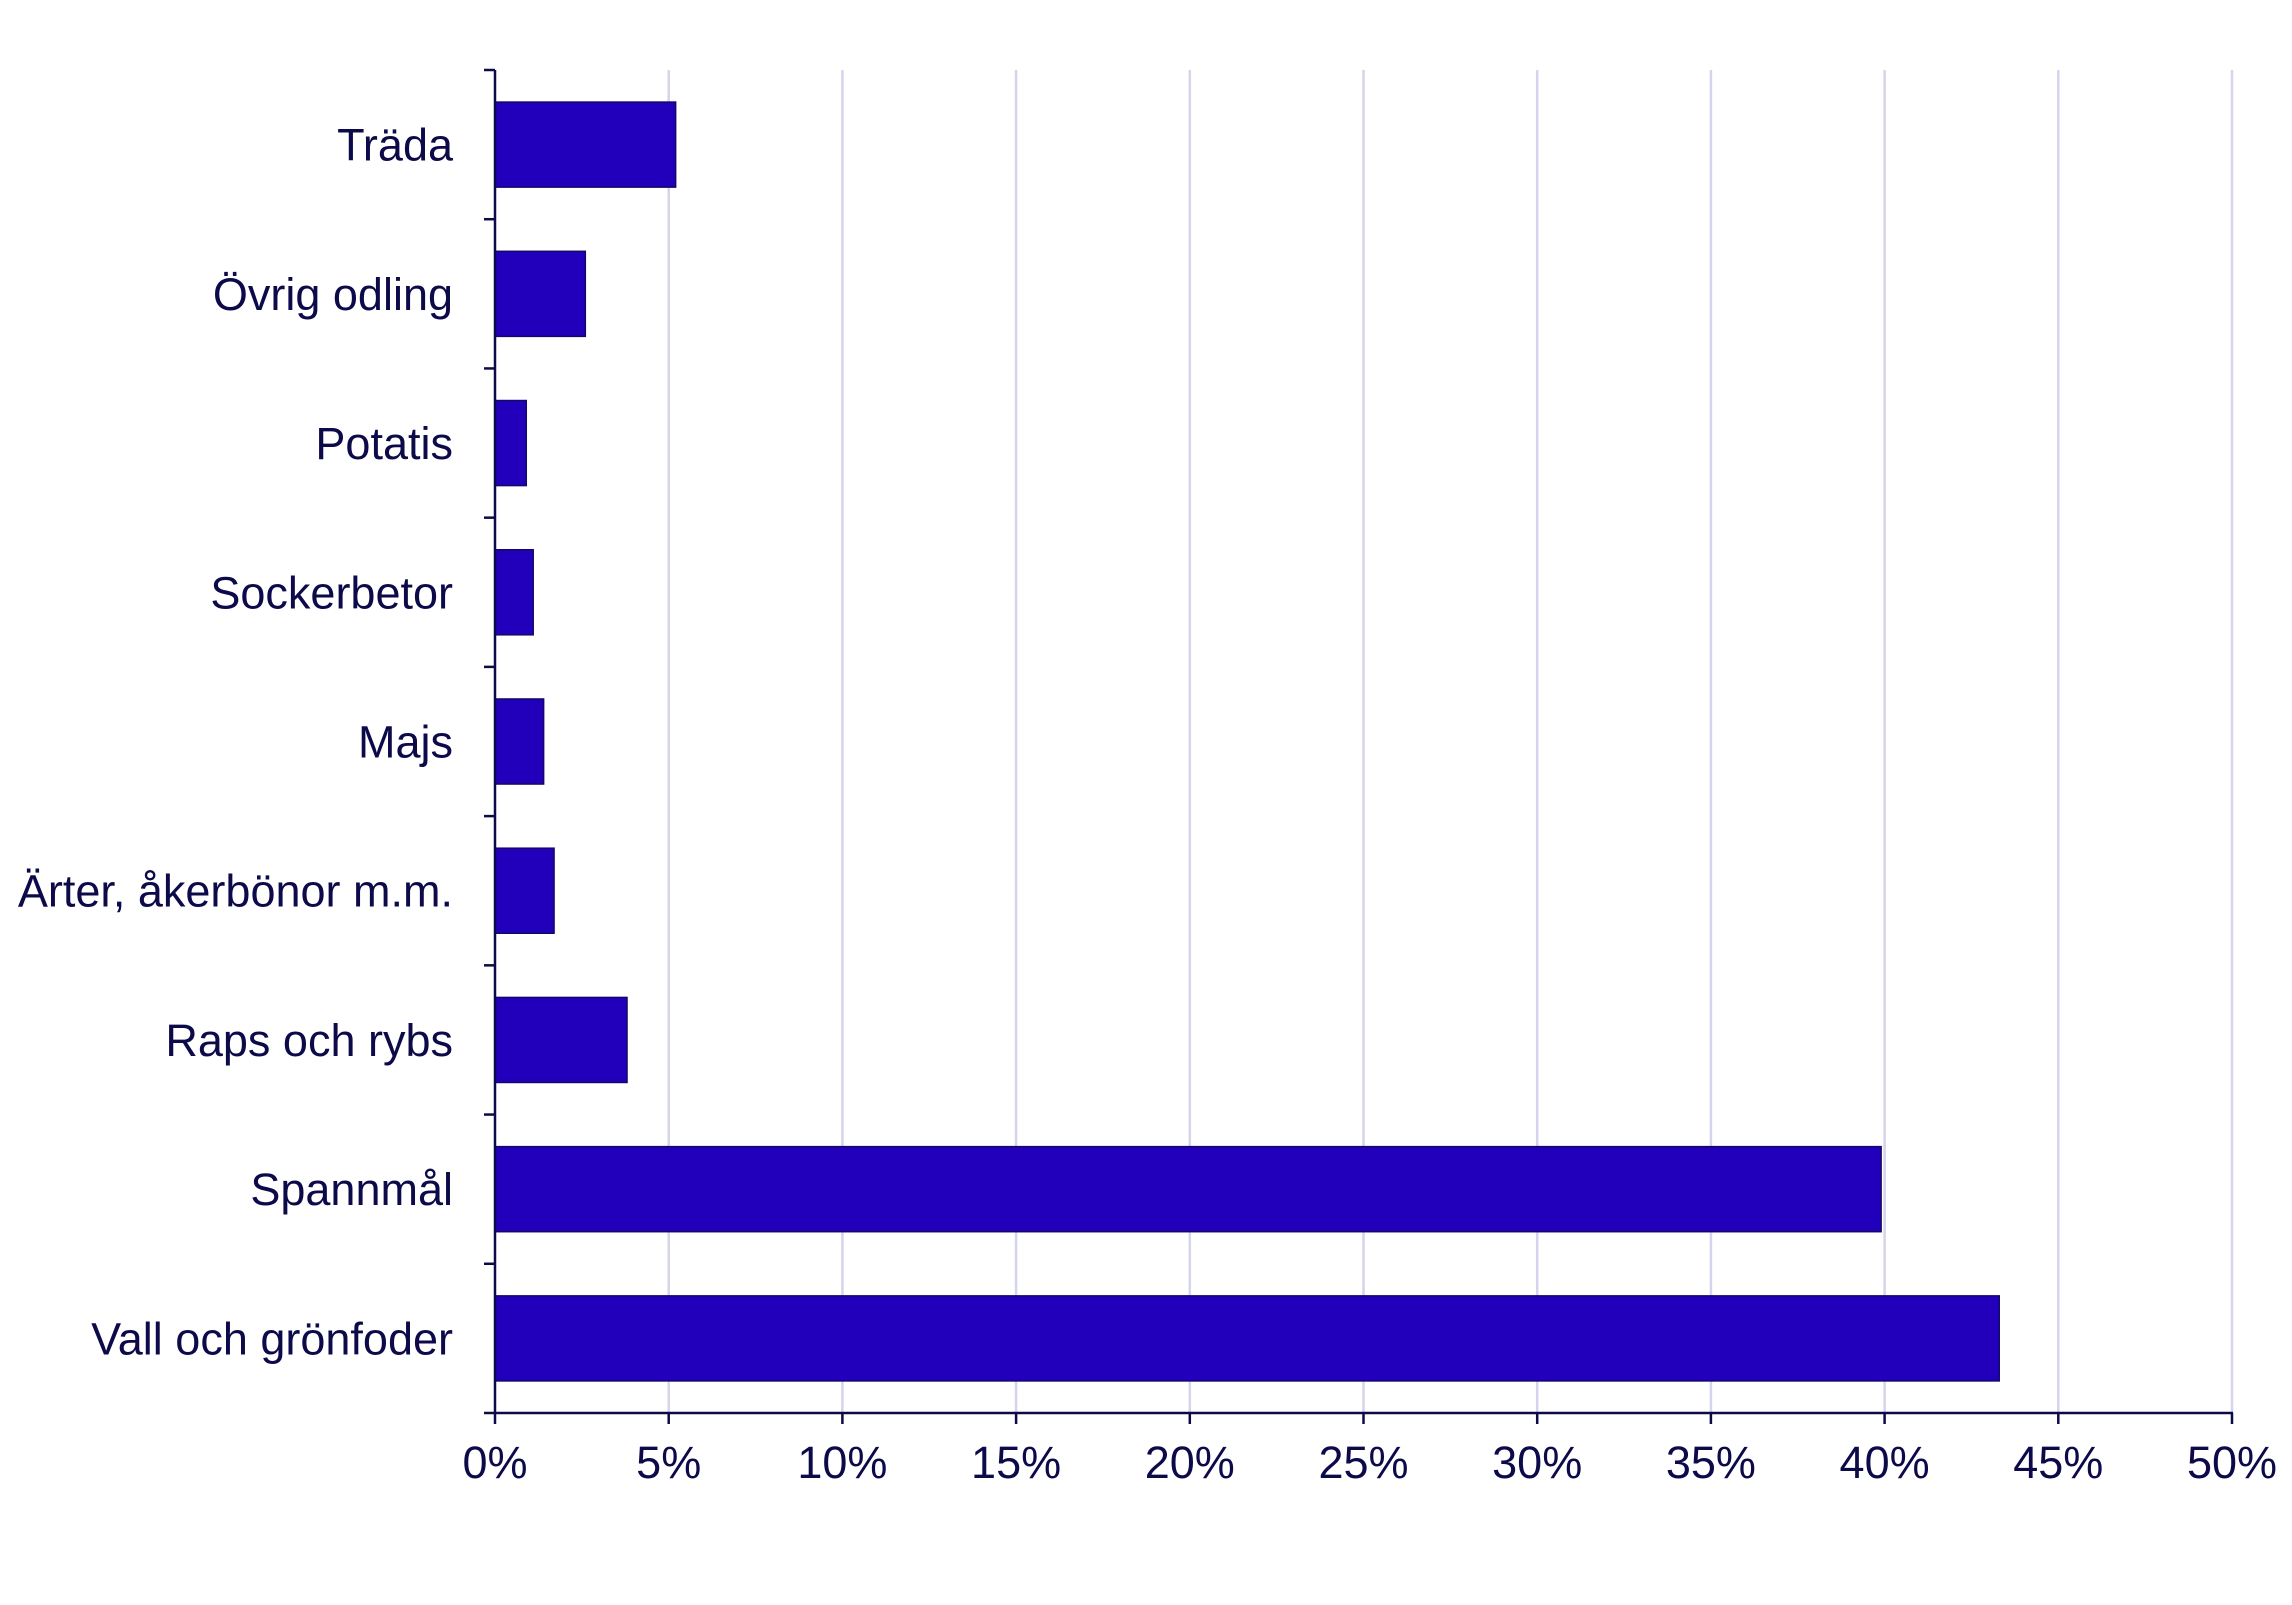 This screenshot has width=2292, height=1605. I want to click on category-label: Övrig odling, so click(333, 294).